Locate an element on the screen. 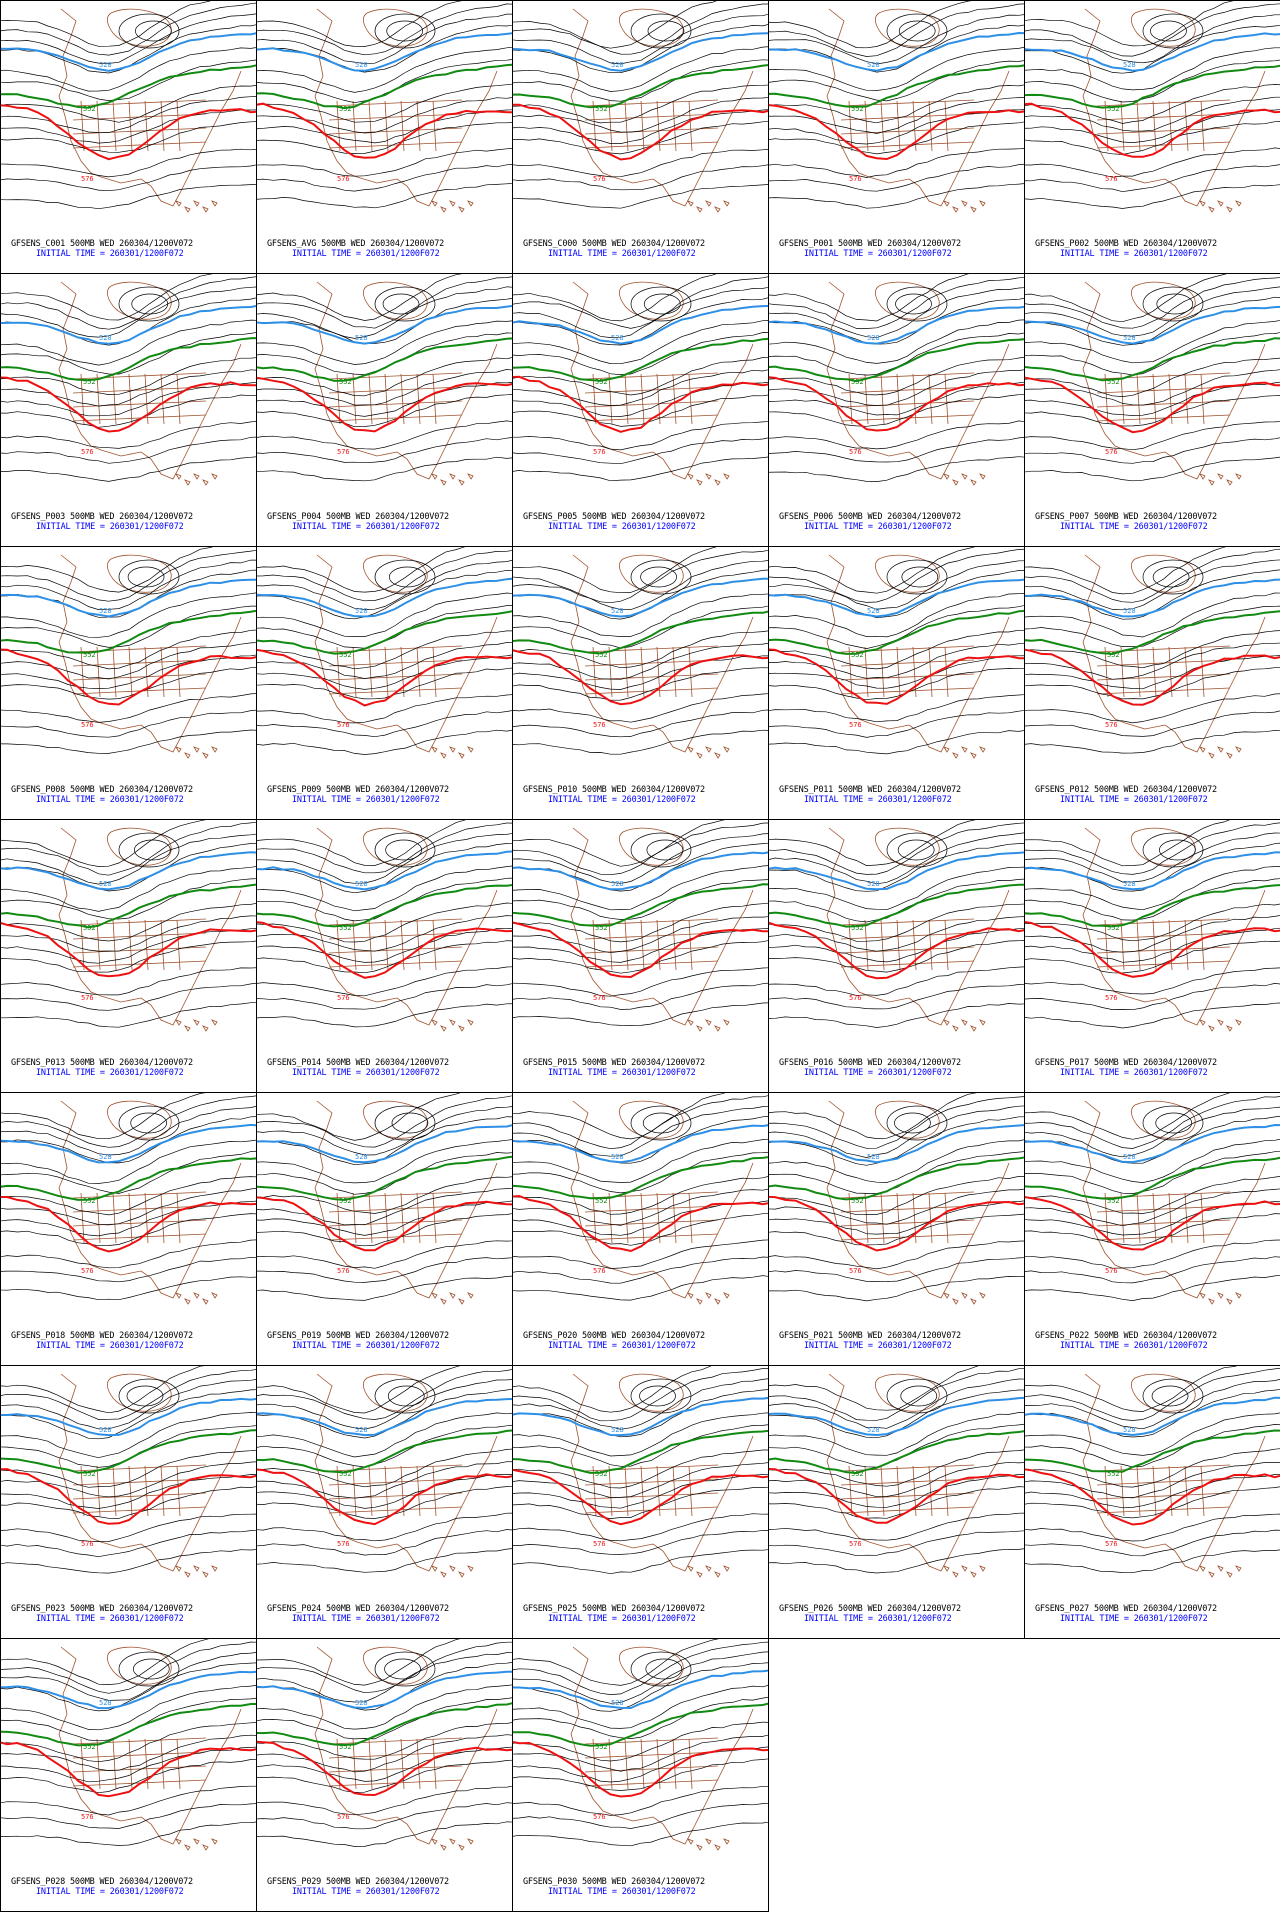 This screenshot has width=1280, height=1912. panel-caption: GFSENS_P005 500MB WED 260304/1200V072 is located at coordinates (614, 517).